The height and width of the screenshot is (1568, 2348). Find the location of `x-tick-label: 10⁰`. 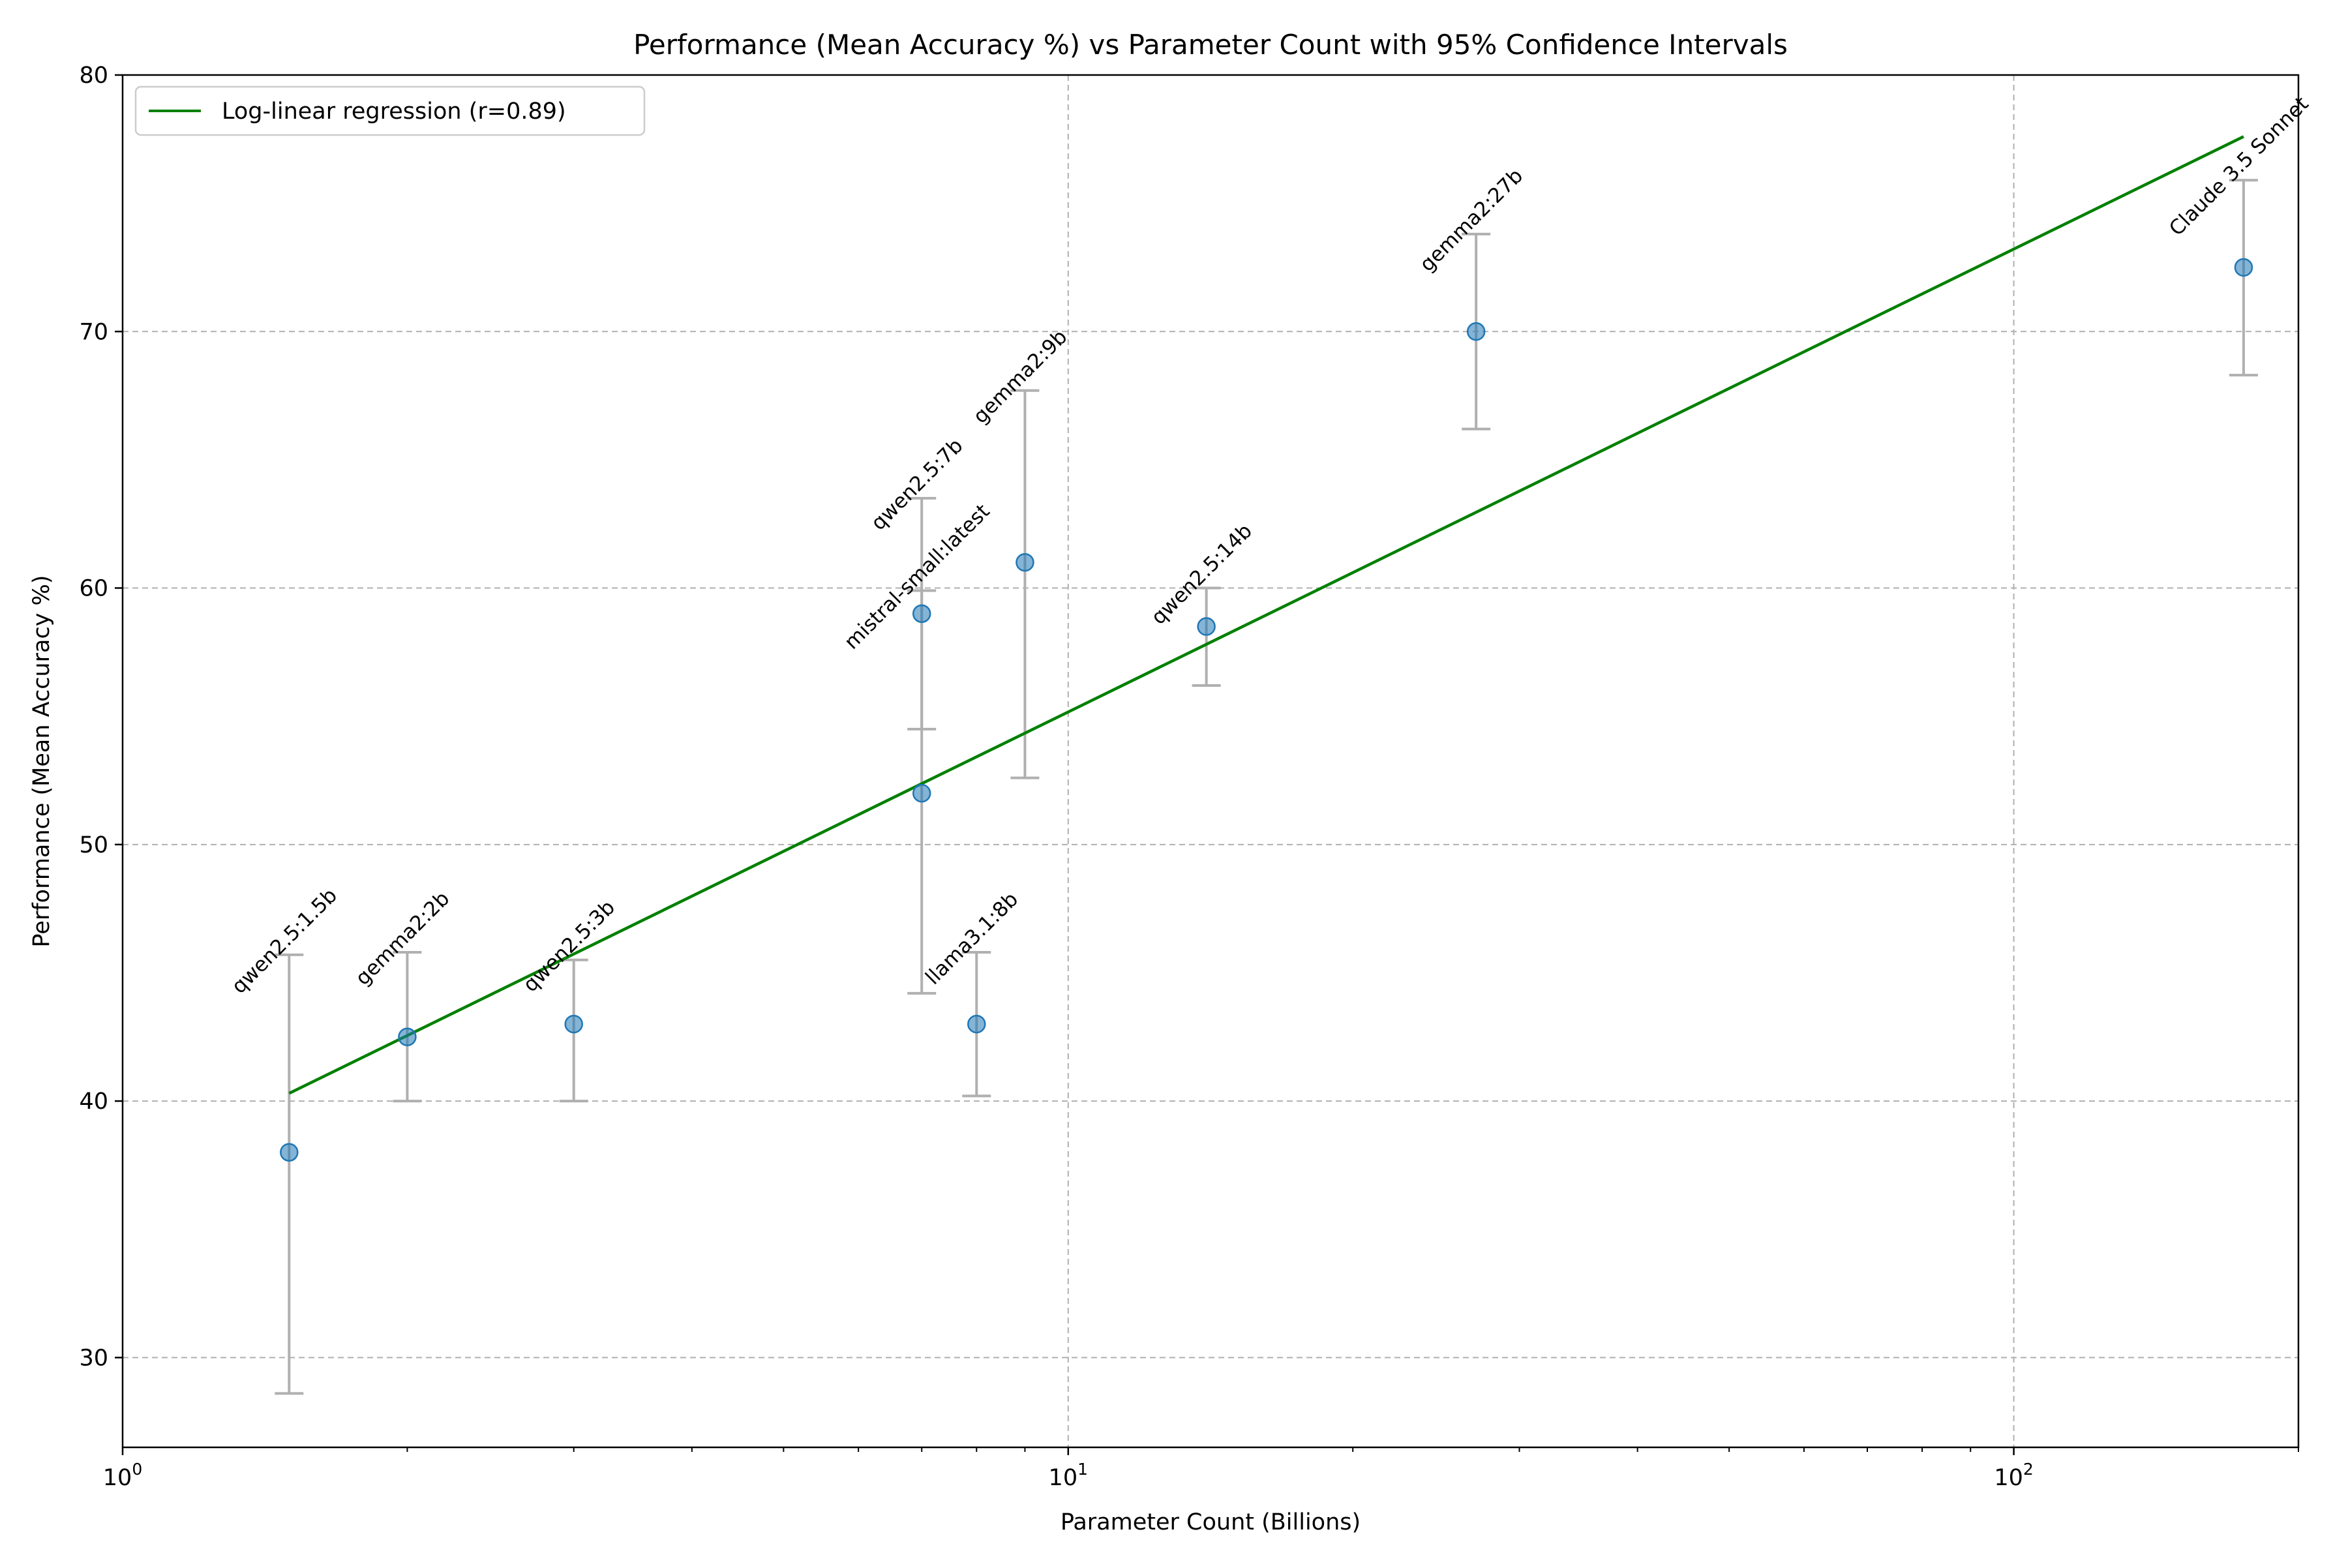

x-tick-label: 10⁰ is located at coordinates (122, 1475).